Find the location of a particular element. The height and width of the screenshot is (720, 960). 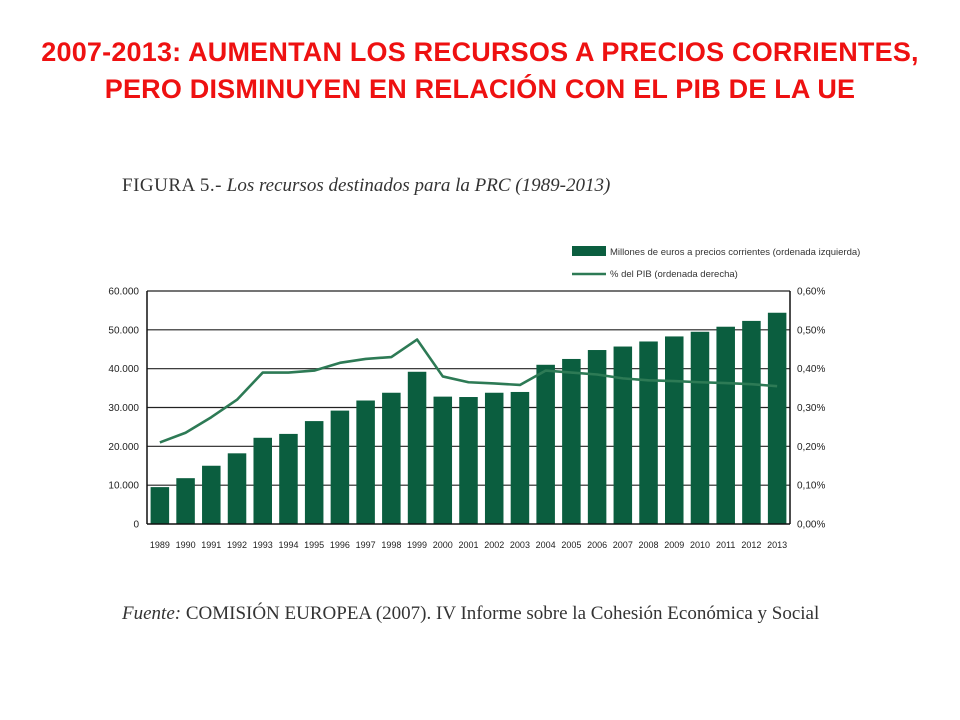

y-left-tick-label: 50.000 is located at coordinates (123, 330).